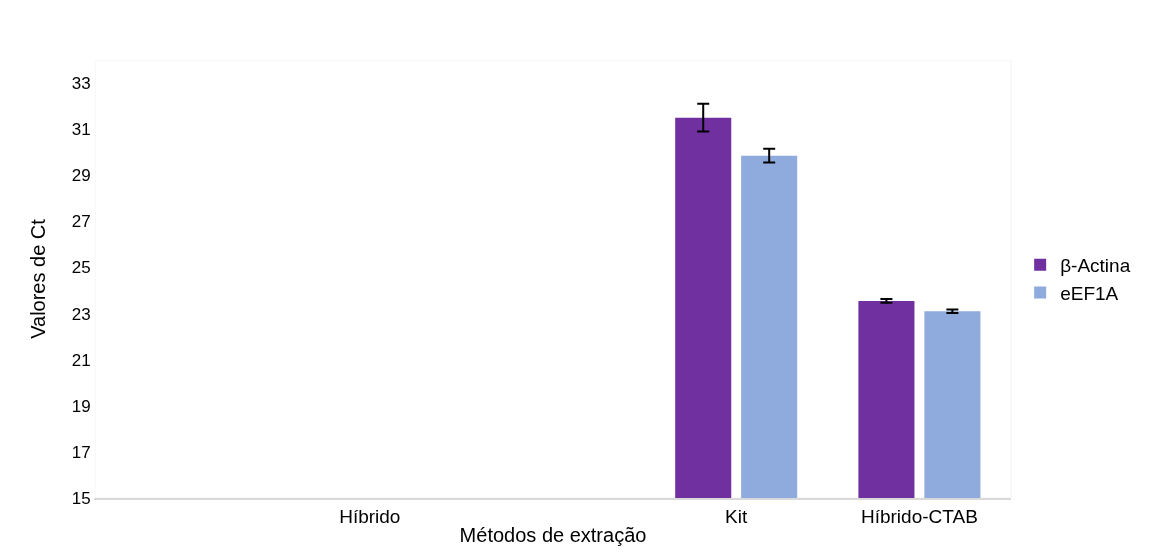 This screenshot has width=1171, height=558. Describe the element at coordinates (81, 498) in the screenshot. I see `y-tick-label: 15` at that location.